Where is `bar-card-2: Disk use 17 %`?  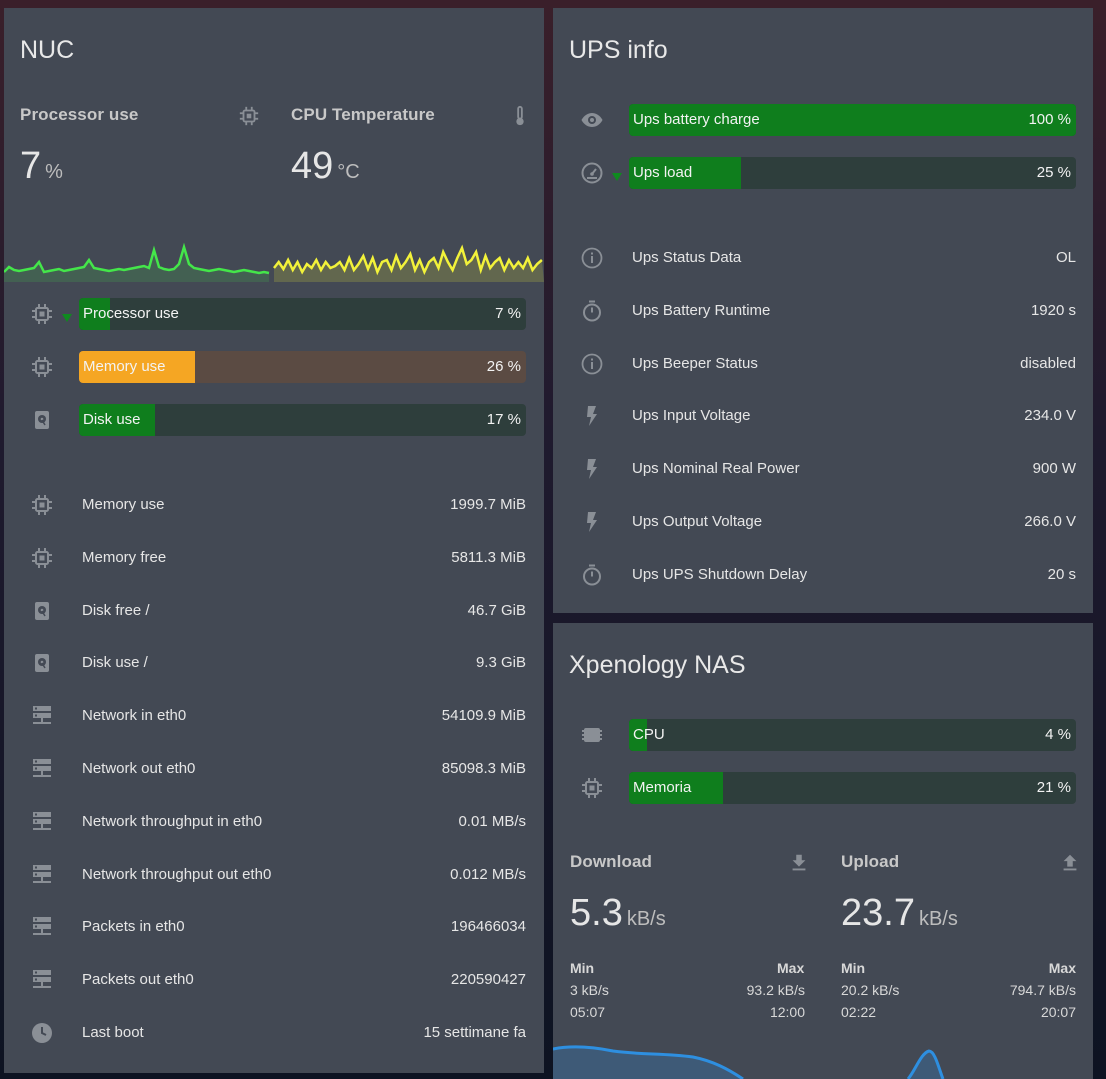 bar-card-2: Disk use 17 % is located at coordinates (302, 420).